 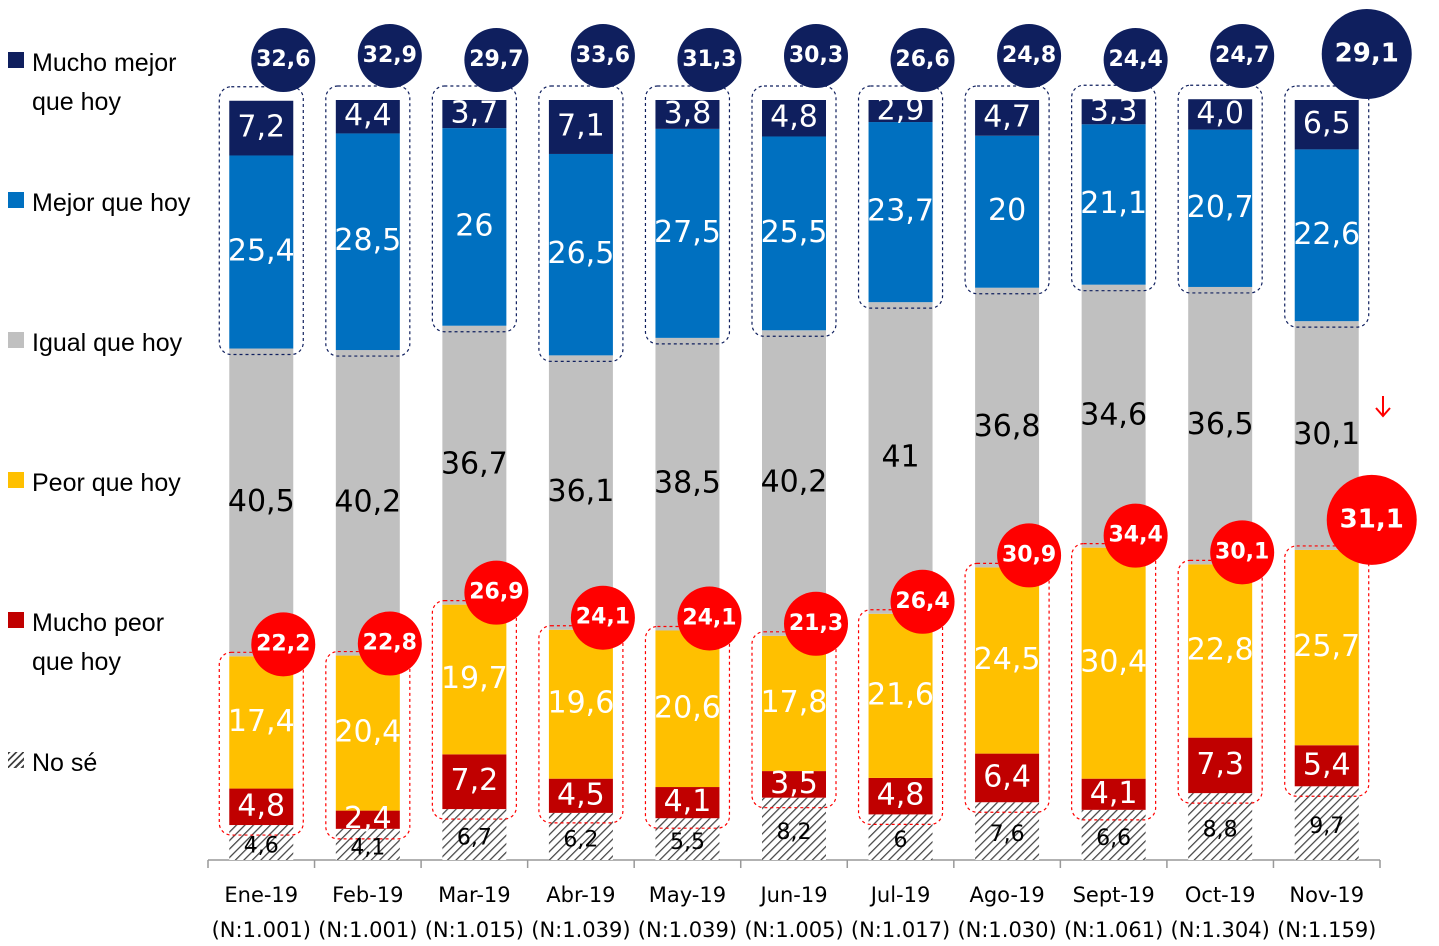 What do you see at coordinates (1242, 55) in the screenshot?
I see `positive-total-label: 24,7` at bounding box center [1242, 55].